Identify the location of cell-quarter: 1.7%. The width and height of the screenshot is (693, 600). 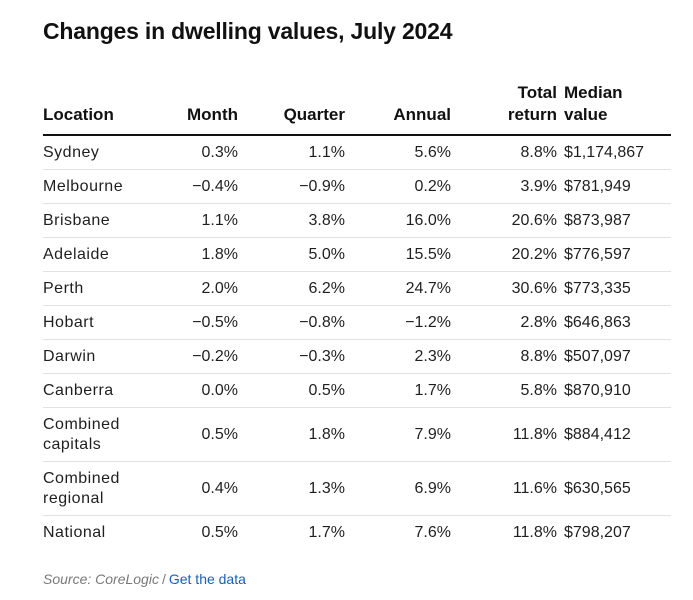
(326, 532).